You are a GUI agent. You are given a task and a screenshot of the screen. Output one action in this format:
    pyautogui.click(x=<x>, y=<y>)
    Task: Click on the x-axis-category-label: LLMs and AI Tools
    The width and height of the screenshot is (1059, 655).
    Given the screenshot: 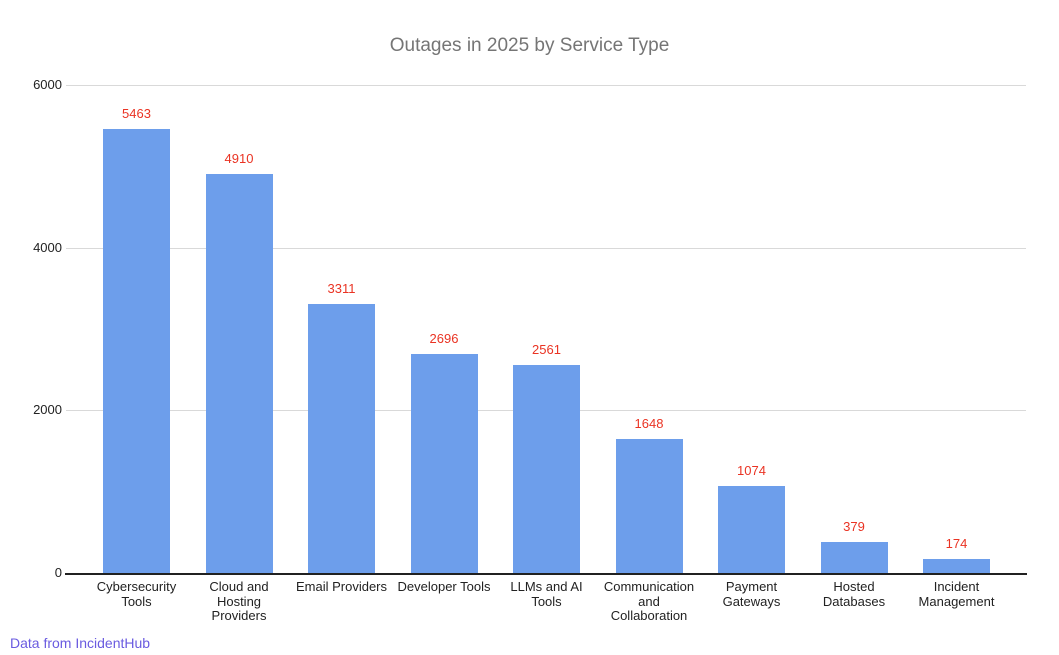 What is the action you would take?
    pyautogui.click(x=546, y=594)
    